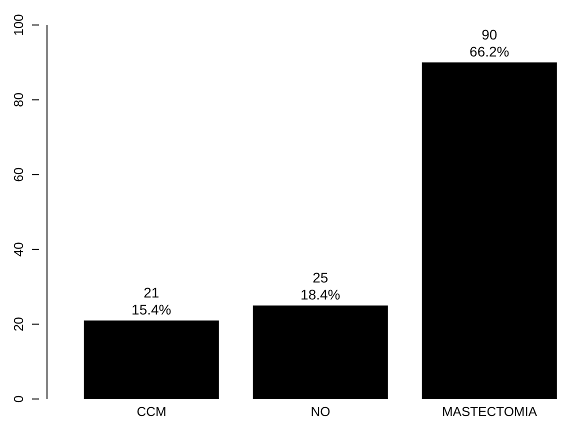 Image resolution: width=574 pixels, height=436 pixels. I want to click on y-tick-label: 100, so click(18, 25).